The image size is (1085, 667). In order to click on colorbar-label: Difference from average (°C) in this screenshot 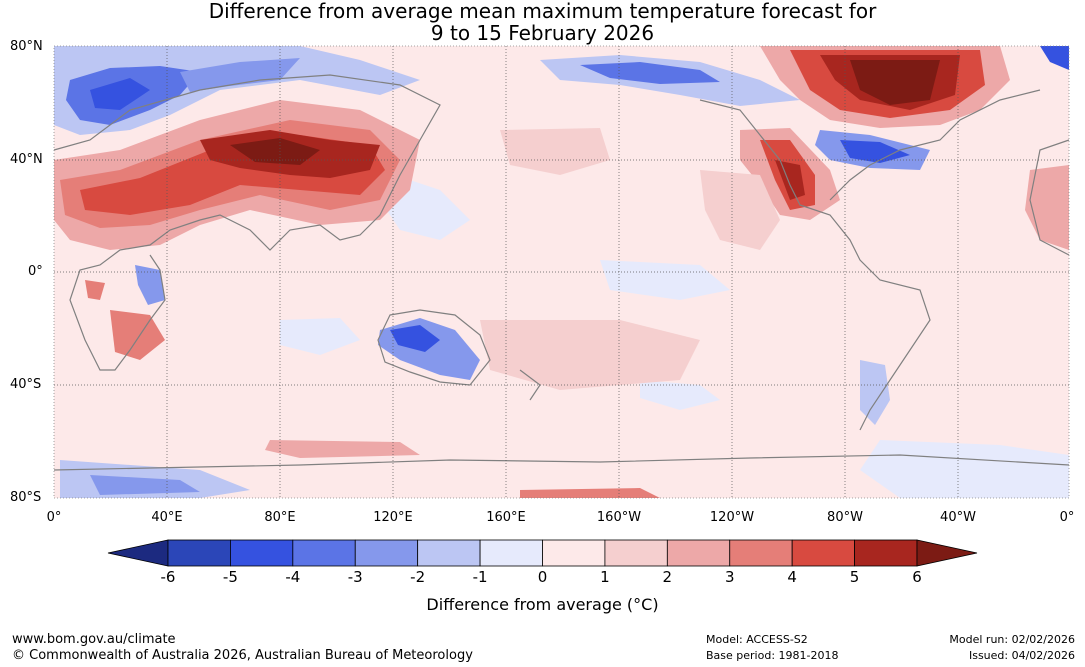, I will do `click(542, 604)`.